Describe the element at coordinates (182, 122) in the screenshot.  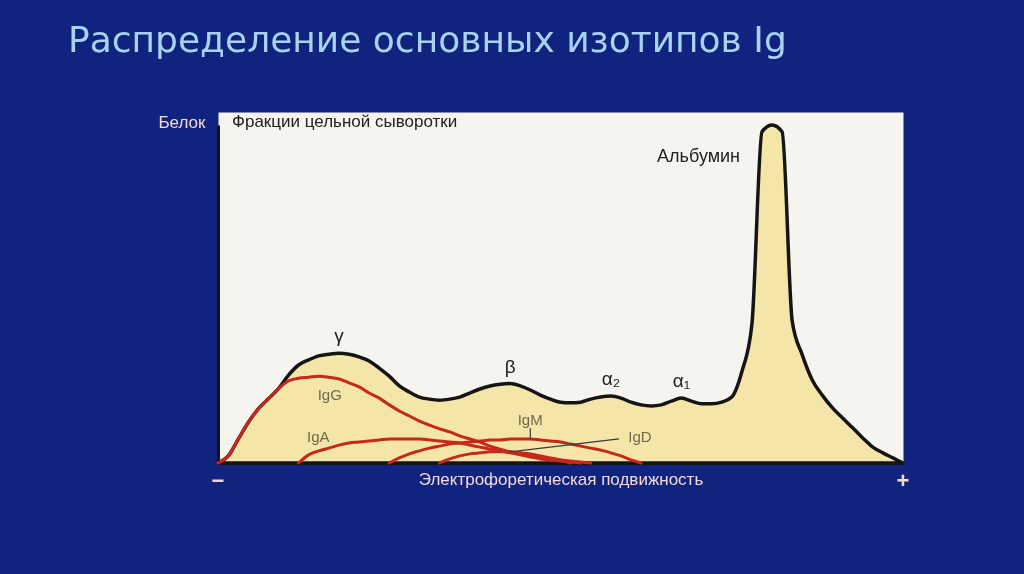
I see `y-axis-title: Белок` at that location.